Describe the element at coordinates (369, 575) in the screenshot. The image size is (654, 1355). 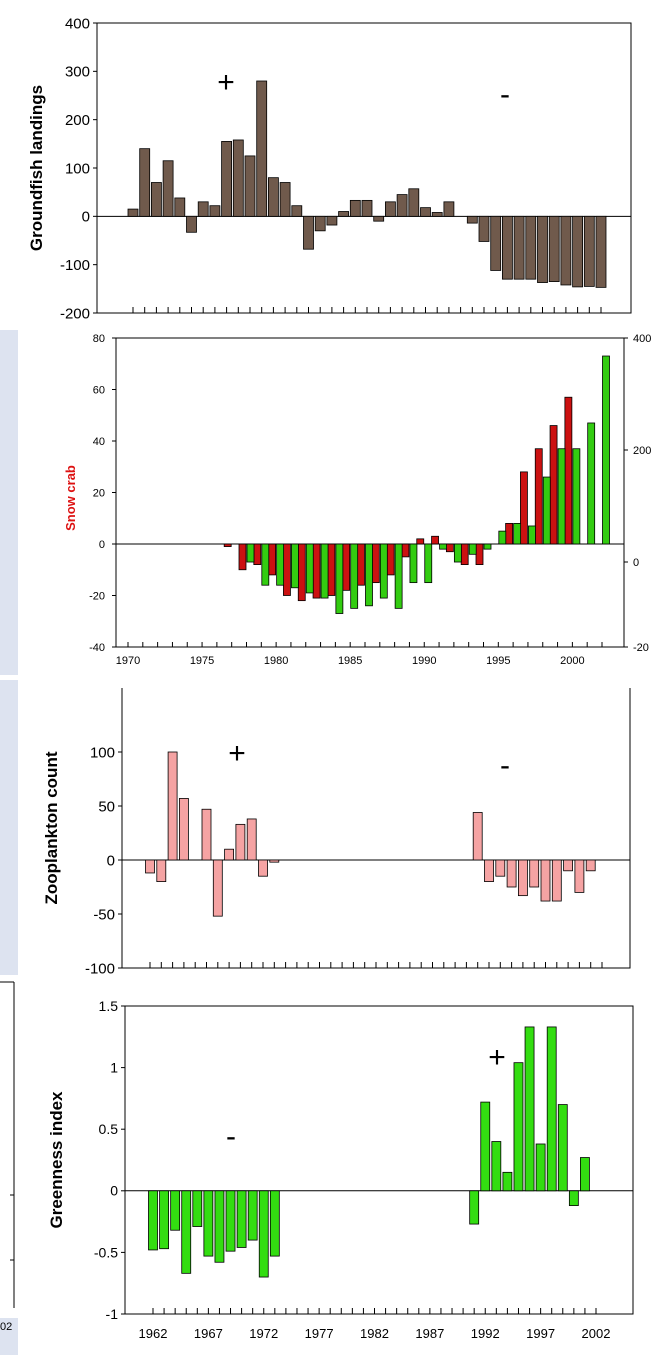
I see `bar-1986-s1` at that location.